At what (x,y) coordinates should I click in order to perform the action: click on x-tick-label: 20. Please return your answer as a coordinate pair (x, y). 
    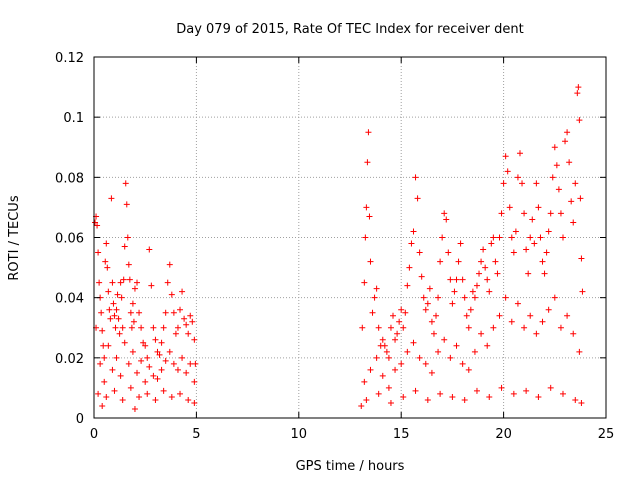
    Looking at the image, I should click on (503, 434).